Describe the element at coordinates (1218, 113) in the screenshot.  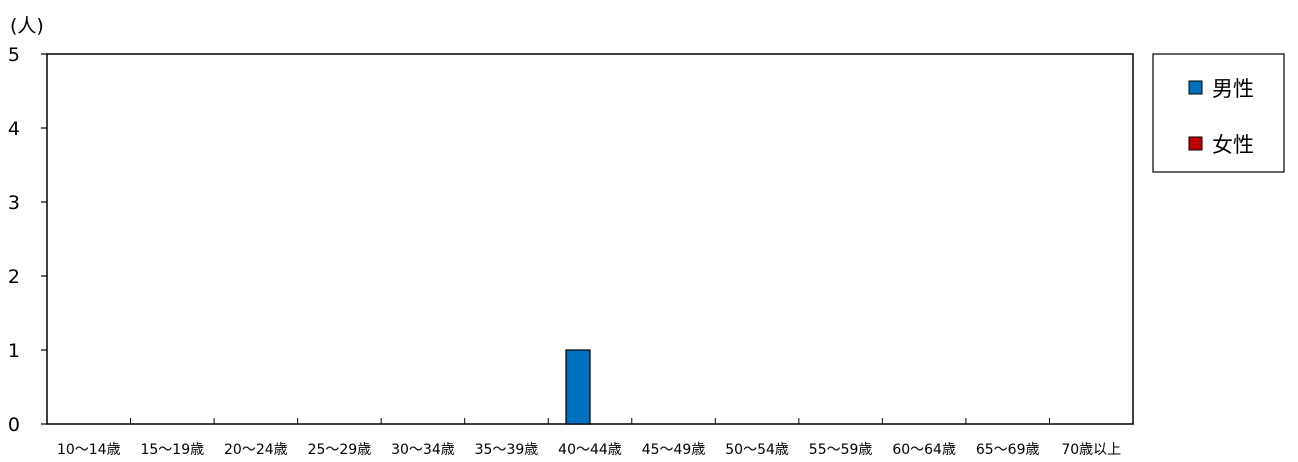
I see `legend-box` at that location.